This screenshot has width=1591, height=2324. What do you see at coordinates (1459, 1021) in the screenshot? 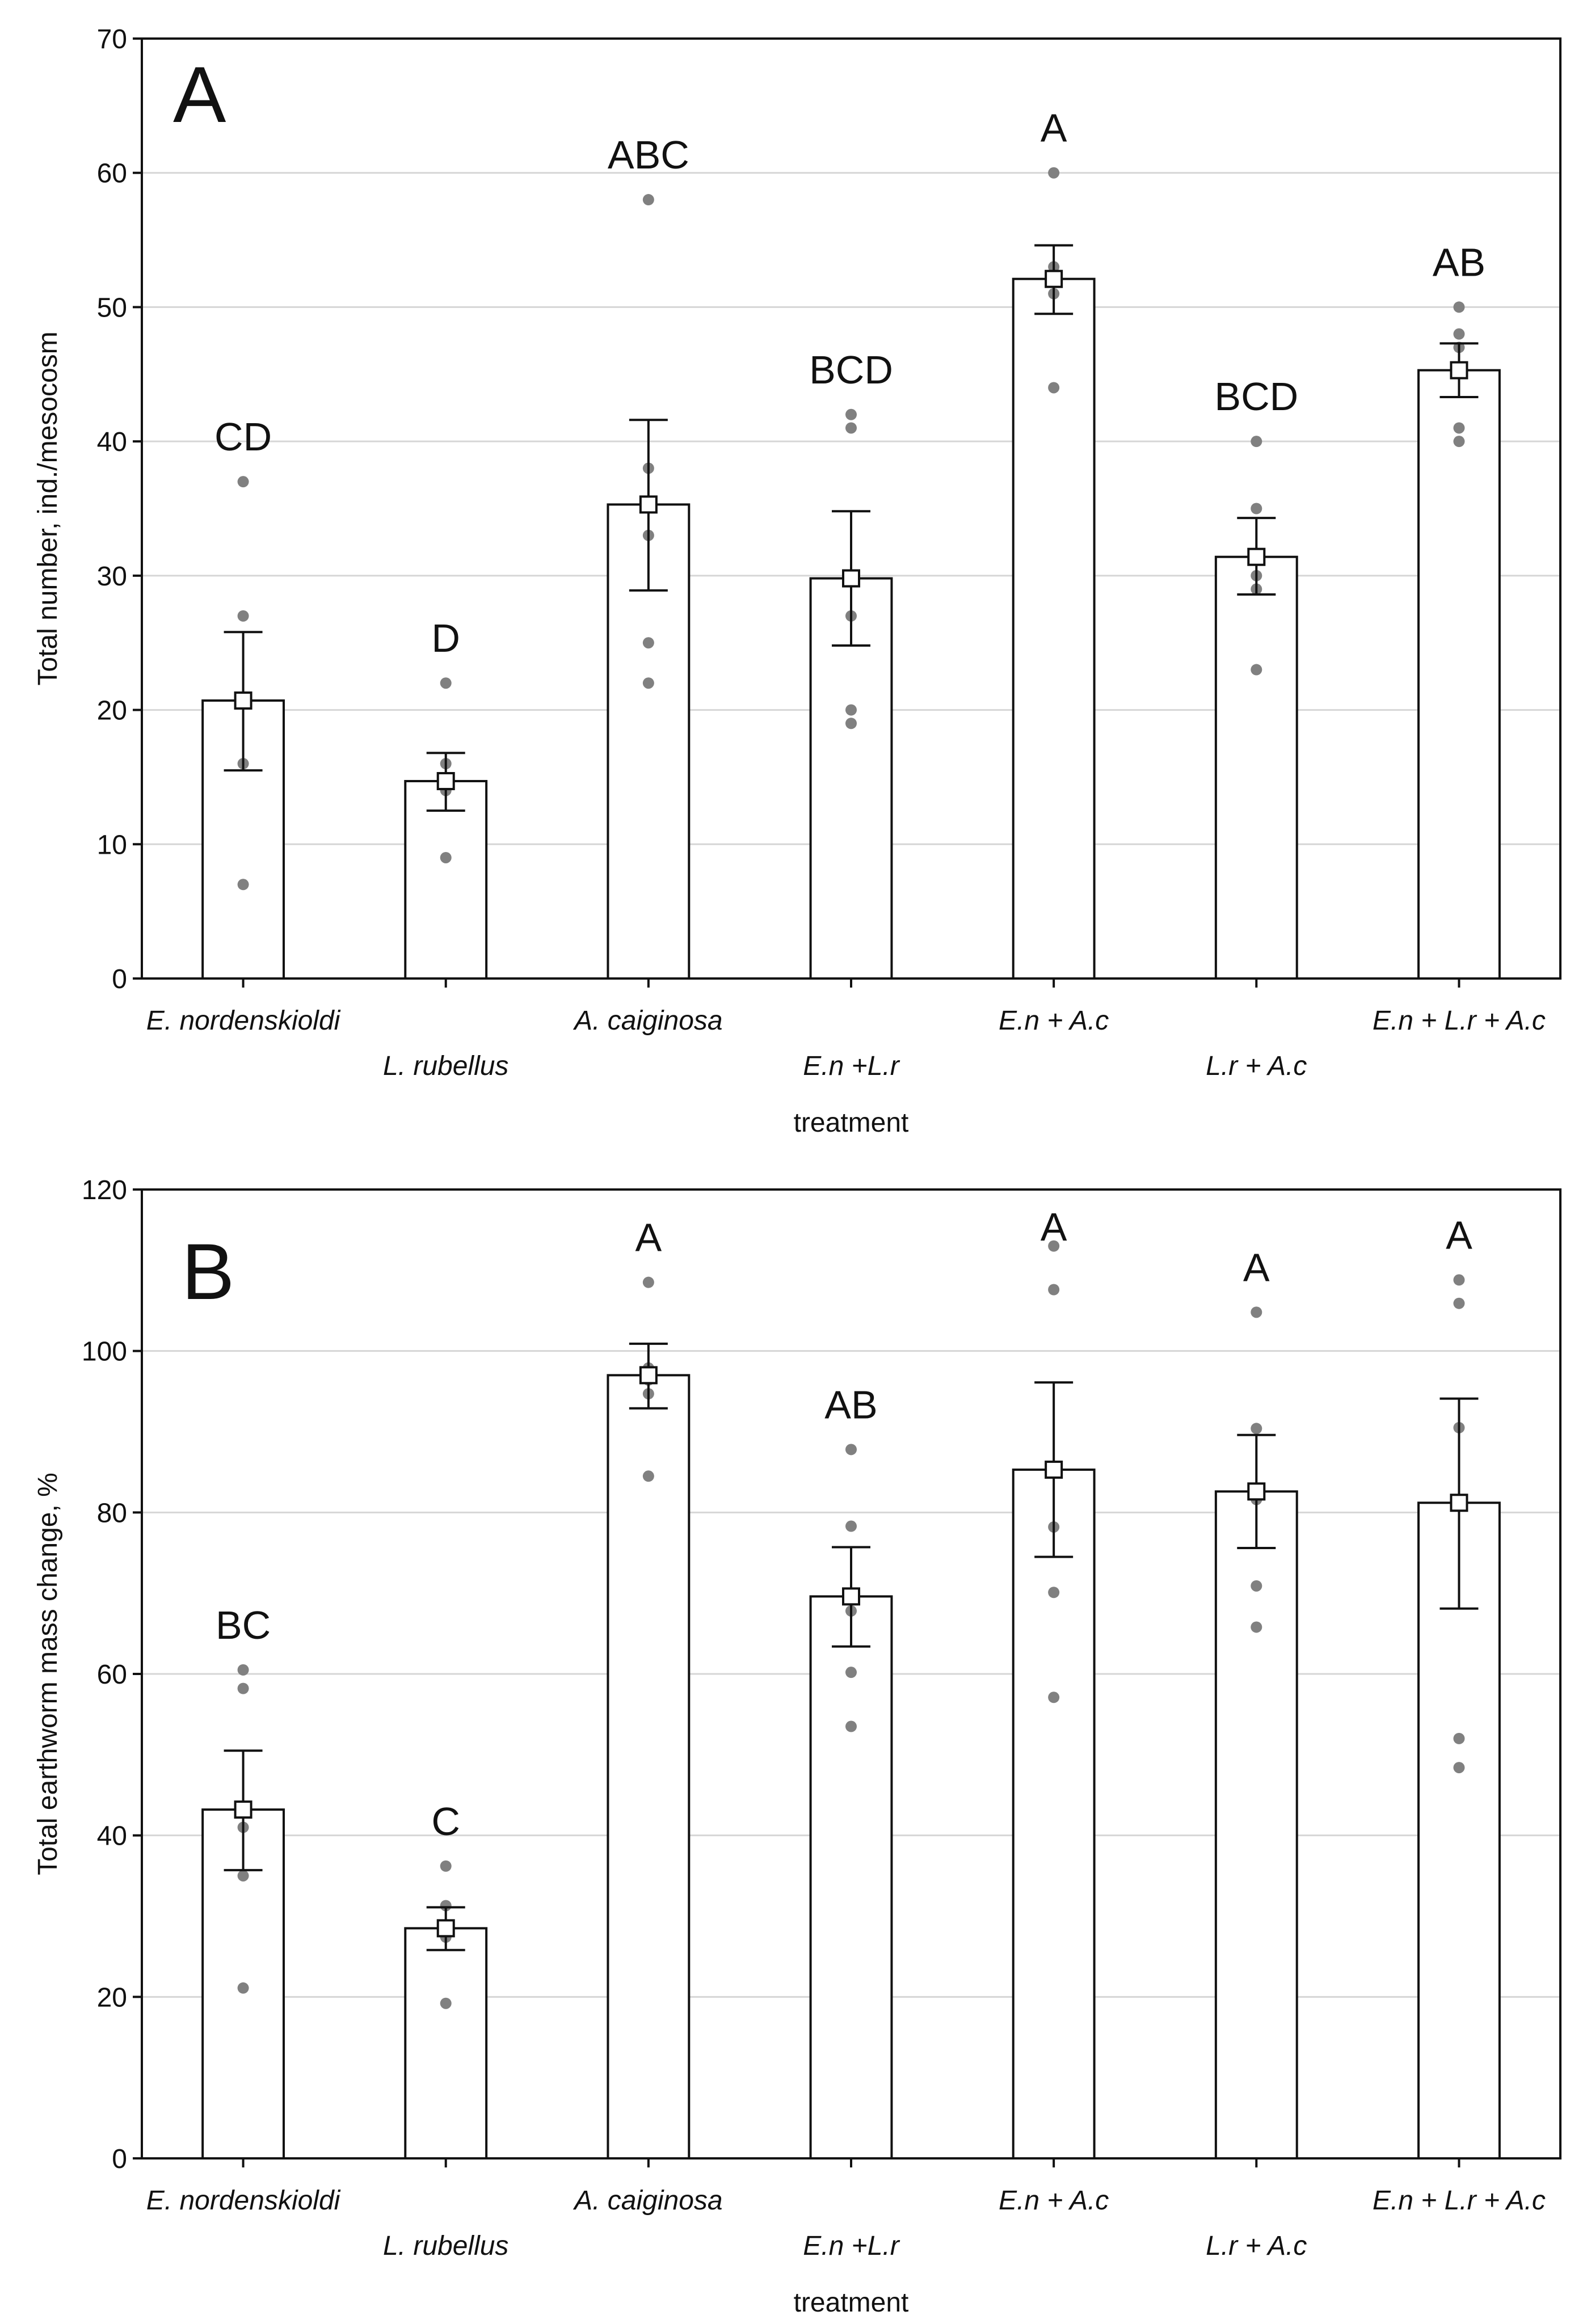
I see `x-tick-label: E.n + L.r + A.c` at bounding box center [1459, 1021].